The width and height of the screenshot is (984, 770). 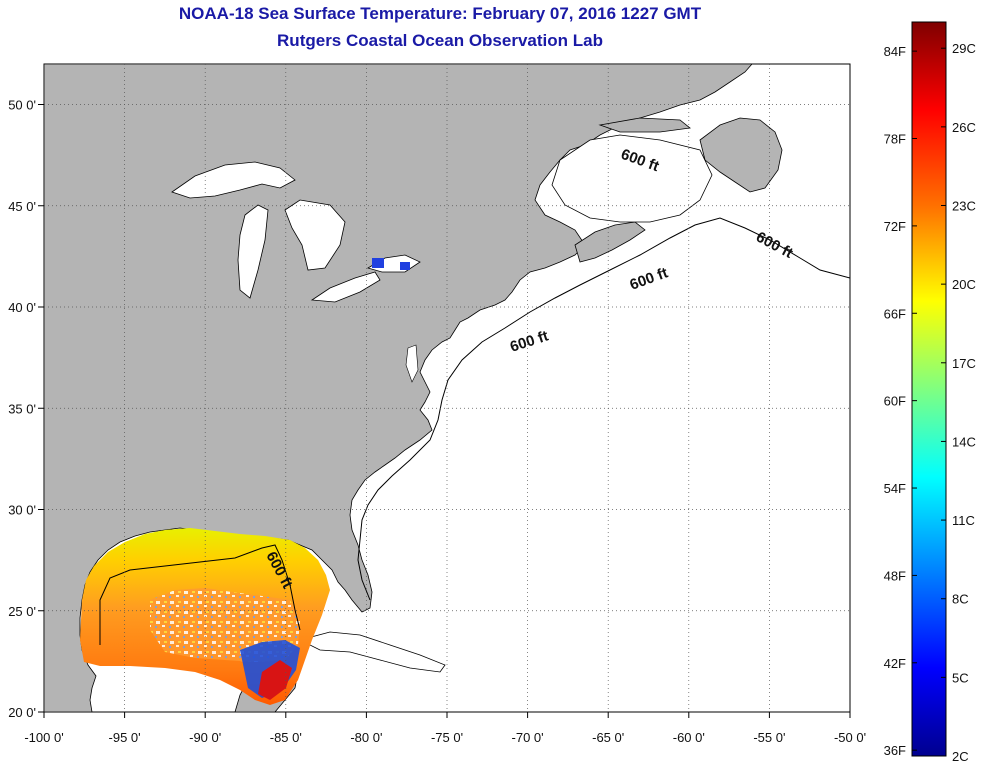 I want to click on lon-tick-label: -70 0', so click(x=528, y=737).